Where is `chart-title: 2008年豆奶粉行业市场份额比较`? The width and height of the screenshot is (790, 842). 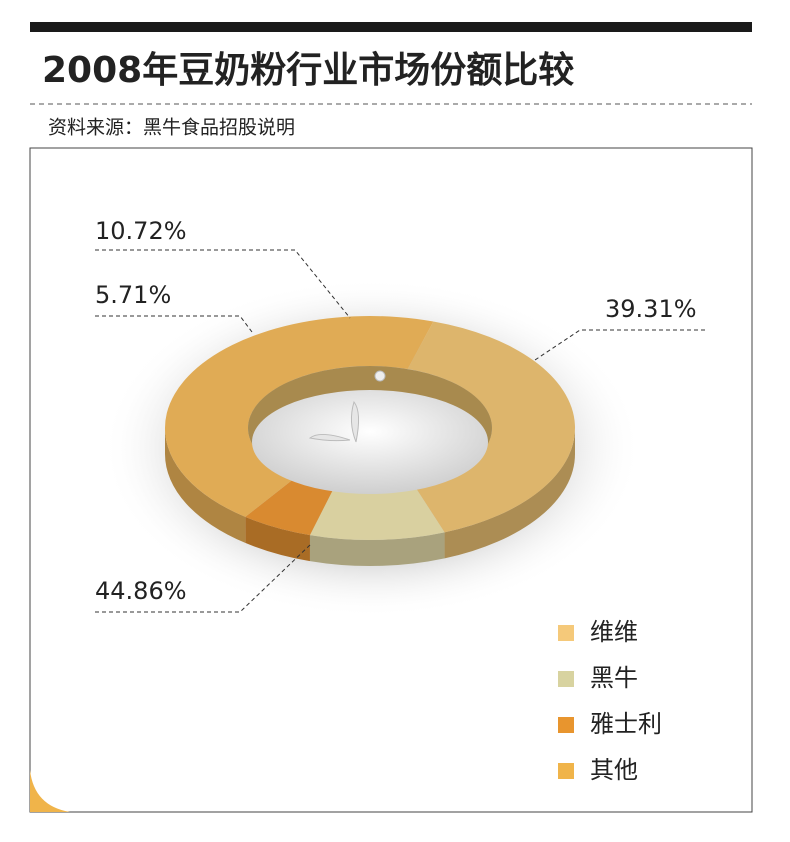
chart-title: 2008年豆奶粉行业市场份额比较 is located at coordinates (308, 70).